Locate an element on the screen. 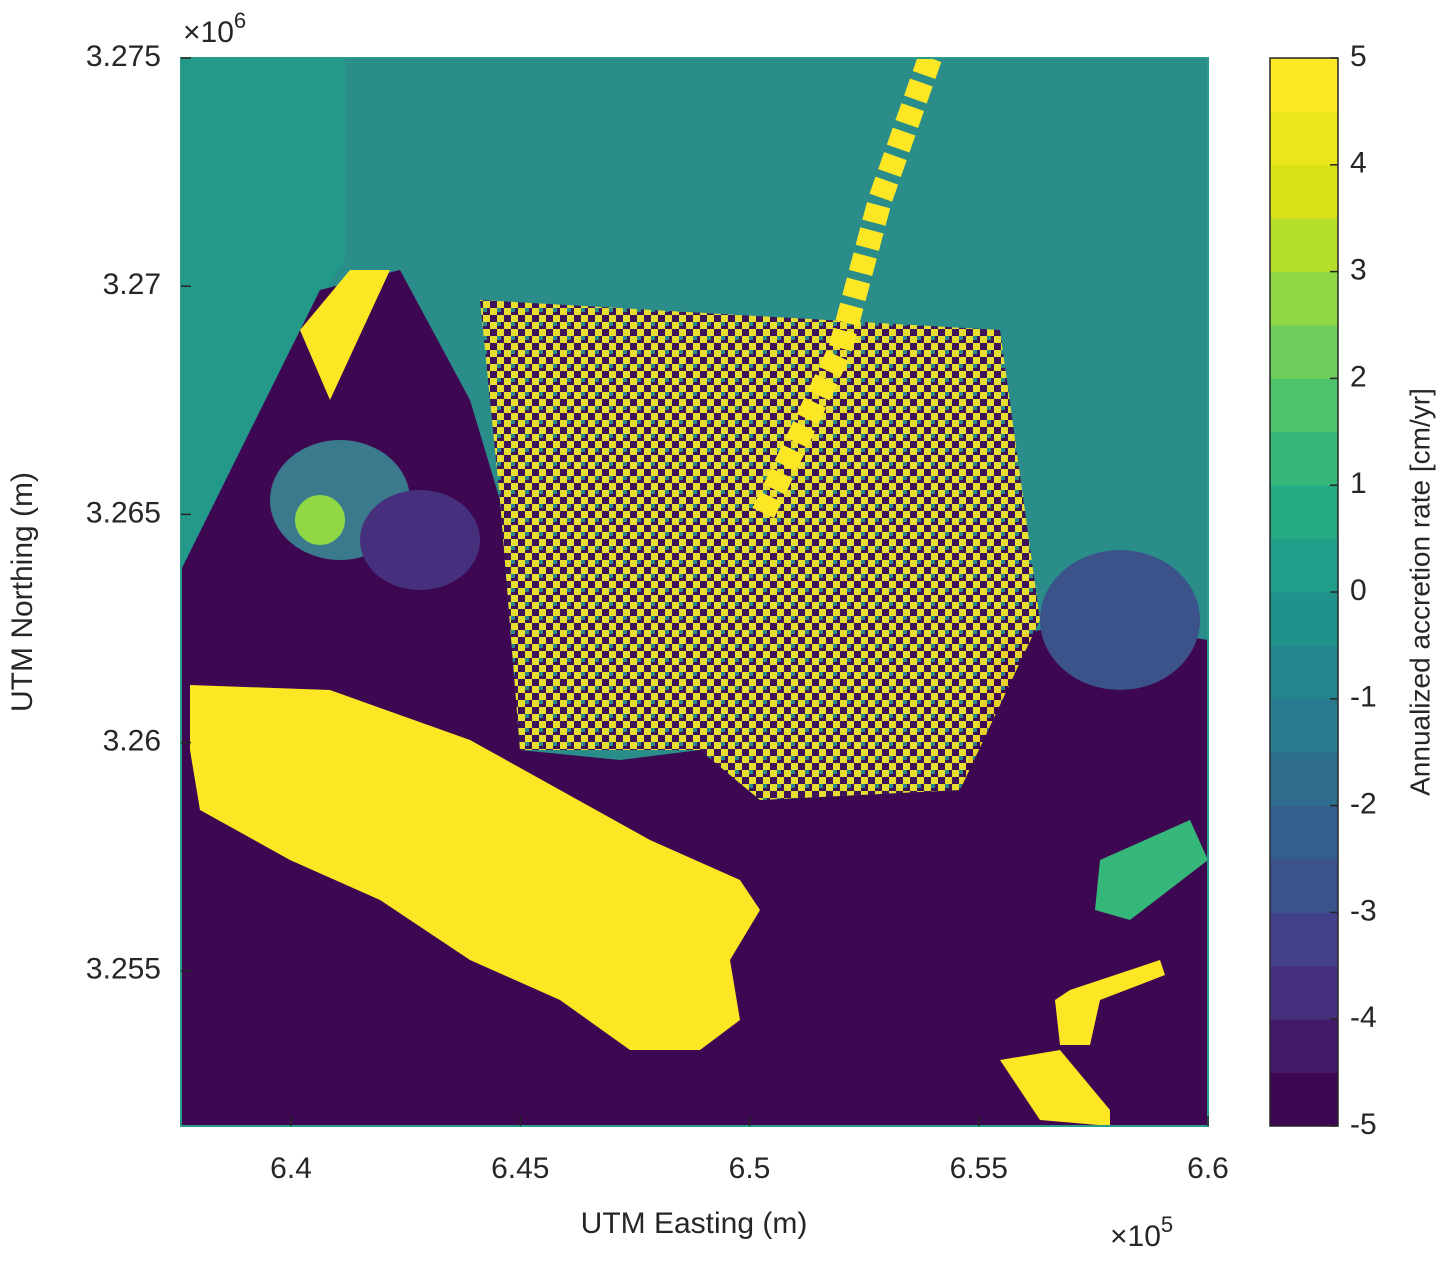  x-multiplier-base: ×10 is located at coordinates (1135, 1236).